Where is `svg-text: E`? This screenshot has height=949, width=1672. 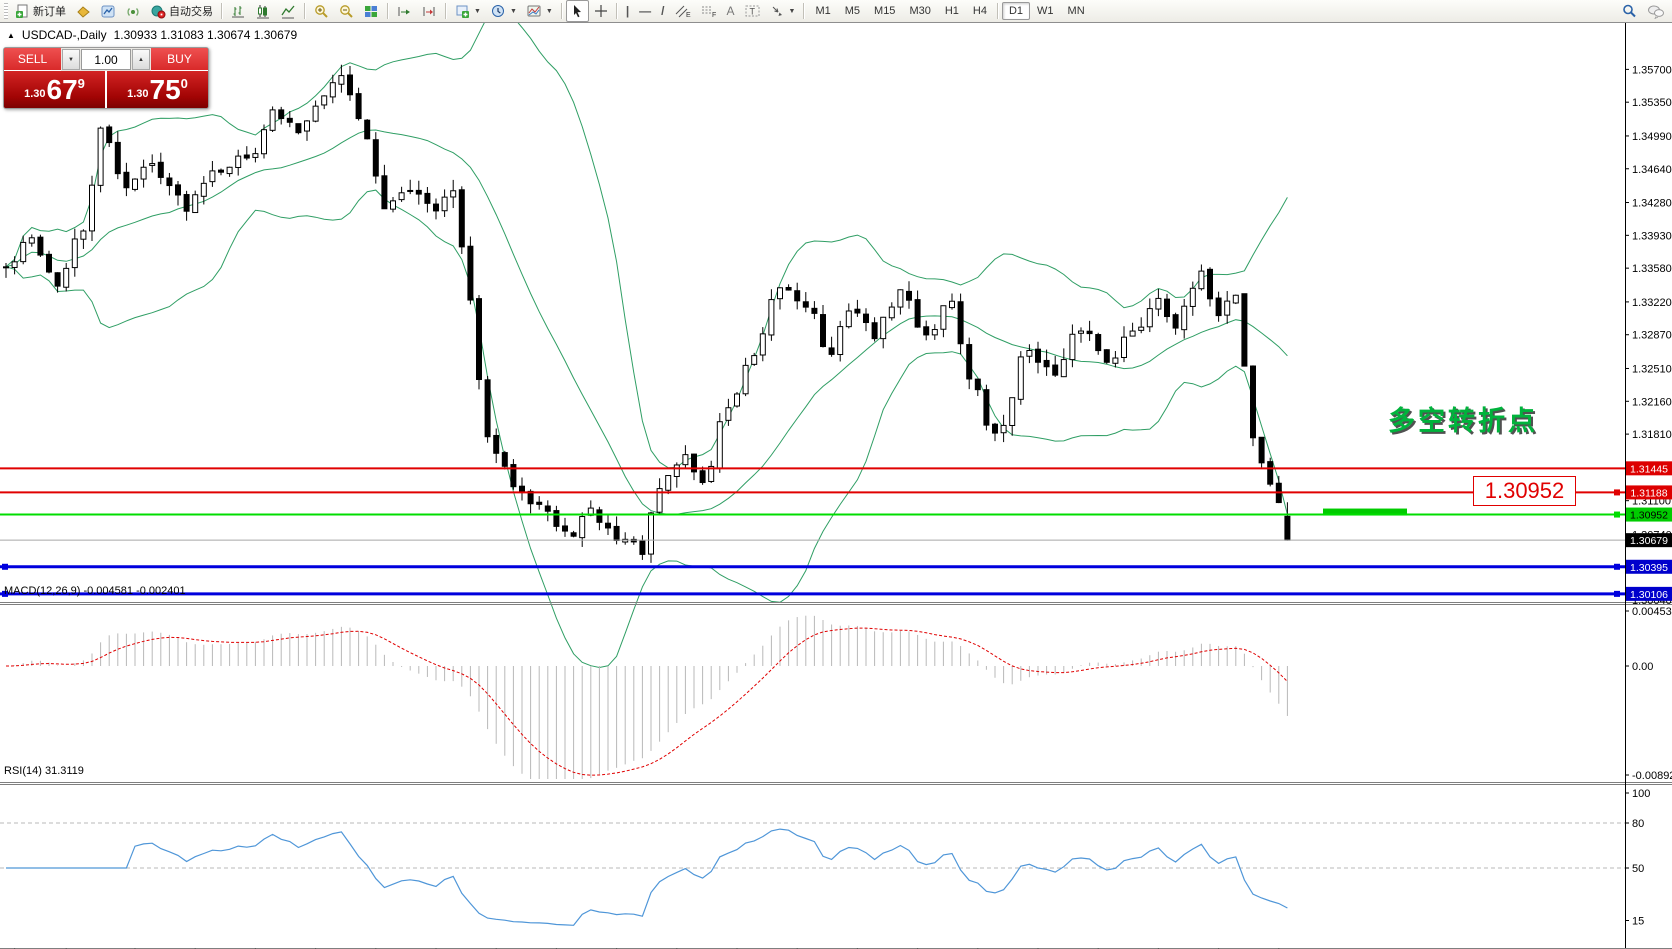 svg-text: E is located at coordinates (688, 15).